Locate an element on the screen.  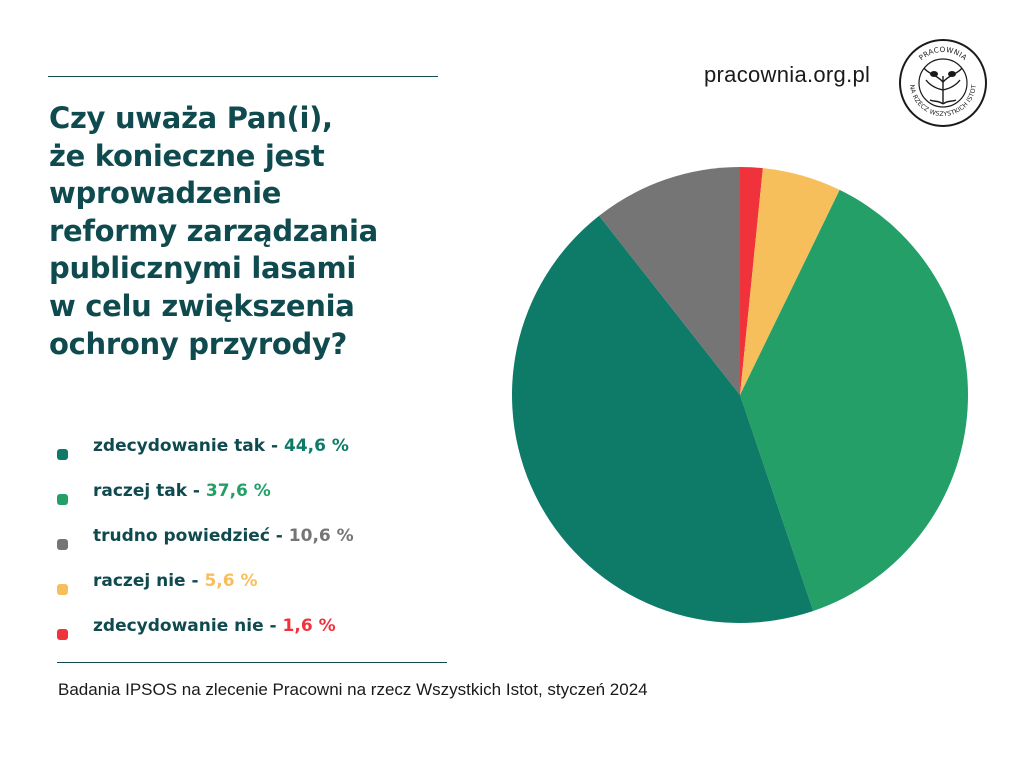
legend-value: 37,6 % is located at coordinates (238, 491).